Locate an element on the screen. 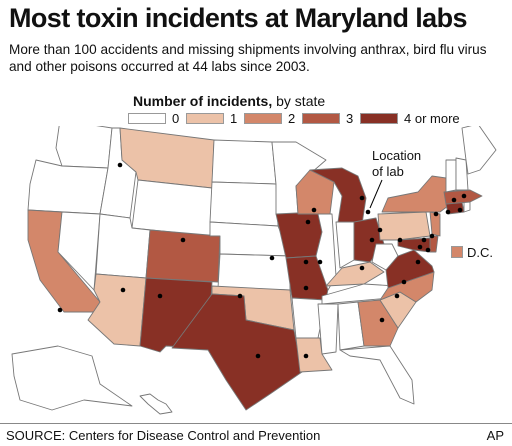  legend-label-1: 1 is located at coordinates (234, 118).